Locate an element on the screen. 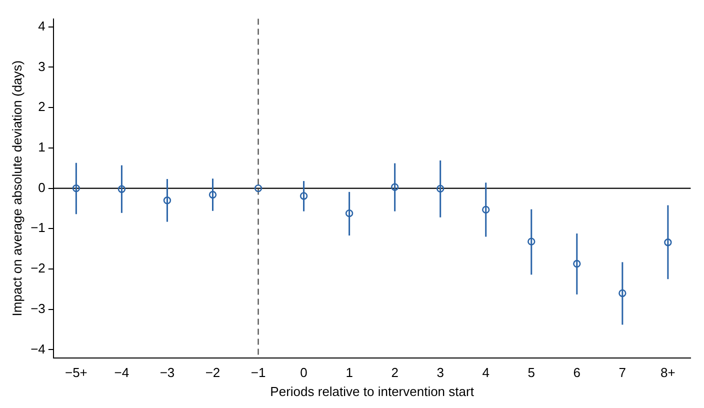 This screenshot has height=408, width=704. x-tick-label: 4 is located at coordinates (486, 372).